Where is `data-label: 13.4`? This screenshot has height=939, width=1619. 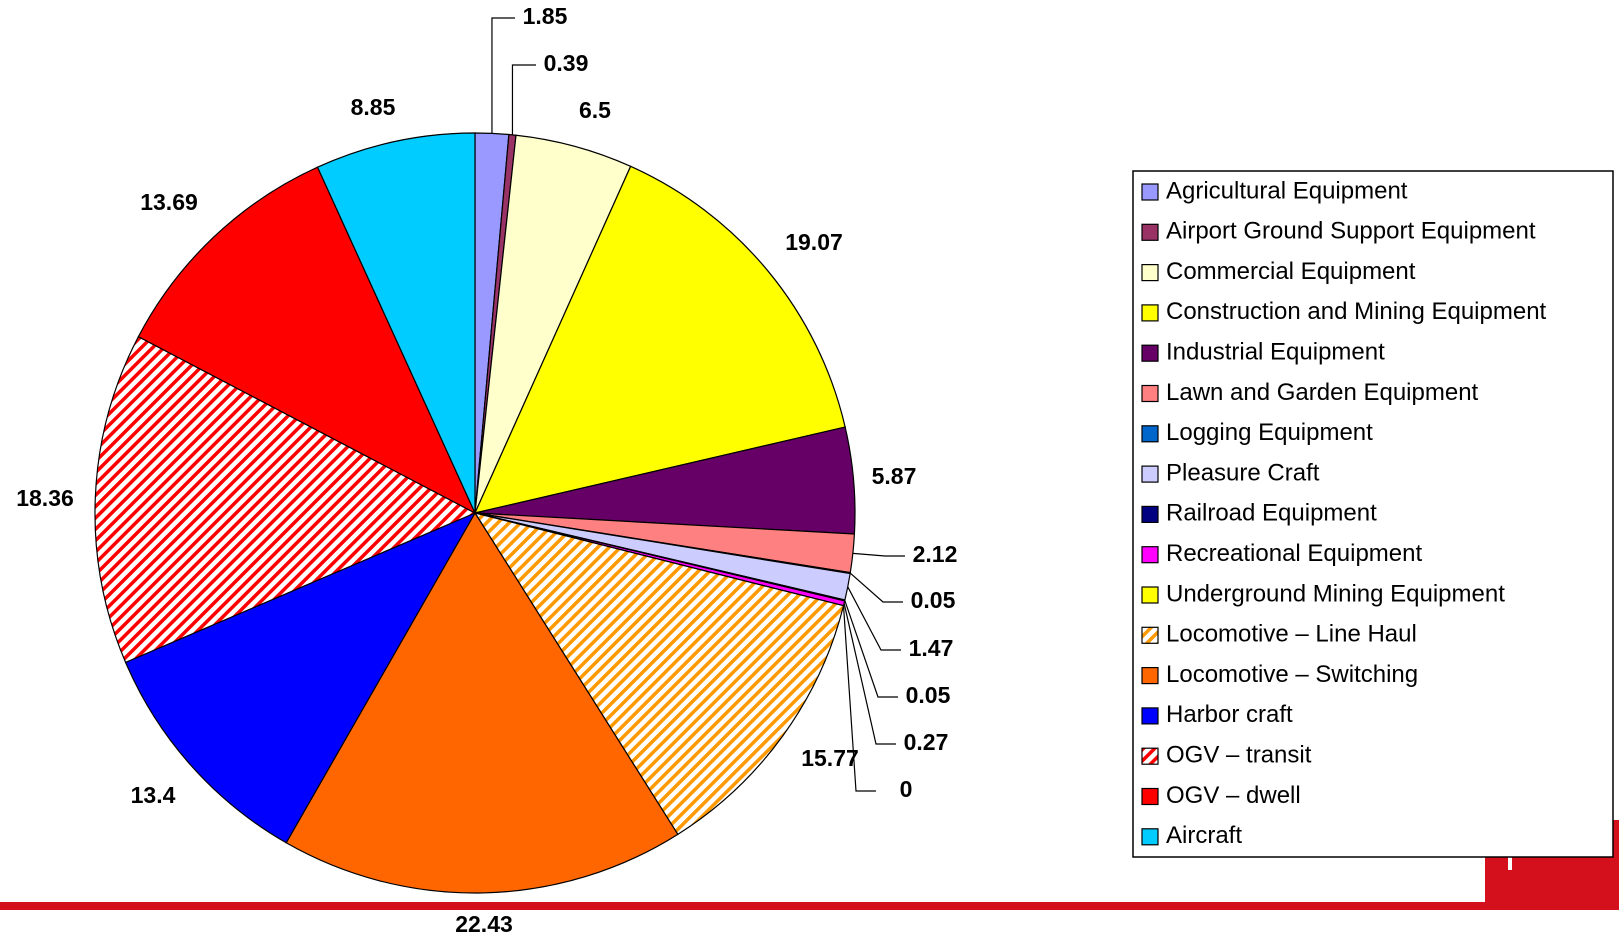 data-label: 13.4 is located at coordinates (153, 795).